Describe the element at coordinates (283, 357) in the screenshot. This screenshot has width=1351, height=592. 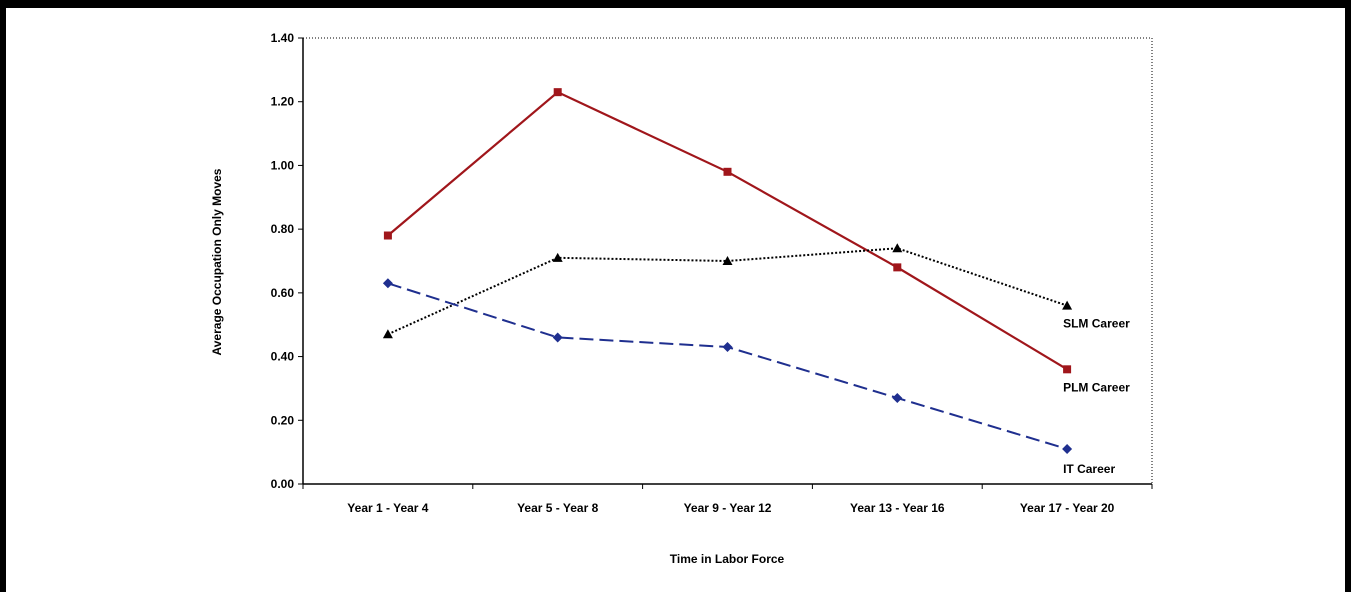
I see `y-tick-label: 0.40` at that location.